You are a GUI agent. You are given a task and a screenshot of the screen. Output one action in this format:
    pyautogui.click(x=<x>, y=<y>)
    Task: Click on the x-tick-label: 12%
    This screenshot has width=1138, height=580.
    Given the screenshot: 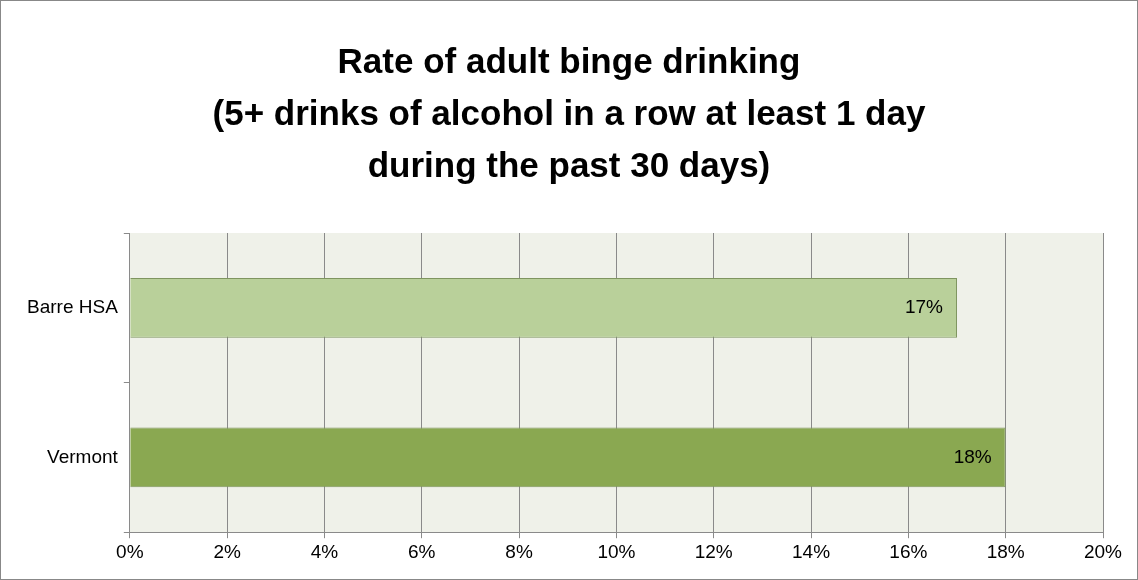 What is the action you would take?
    pyautogui.click(x=713, y=551)
    